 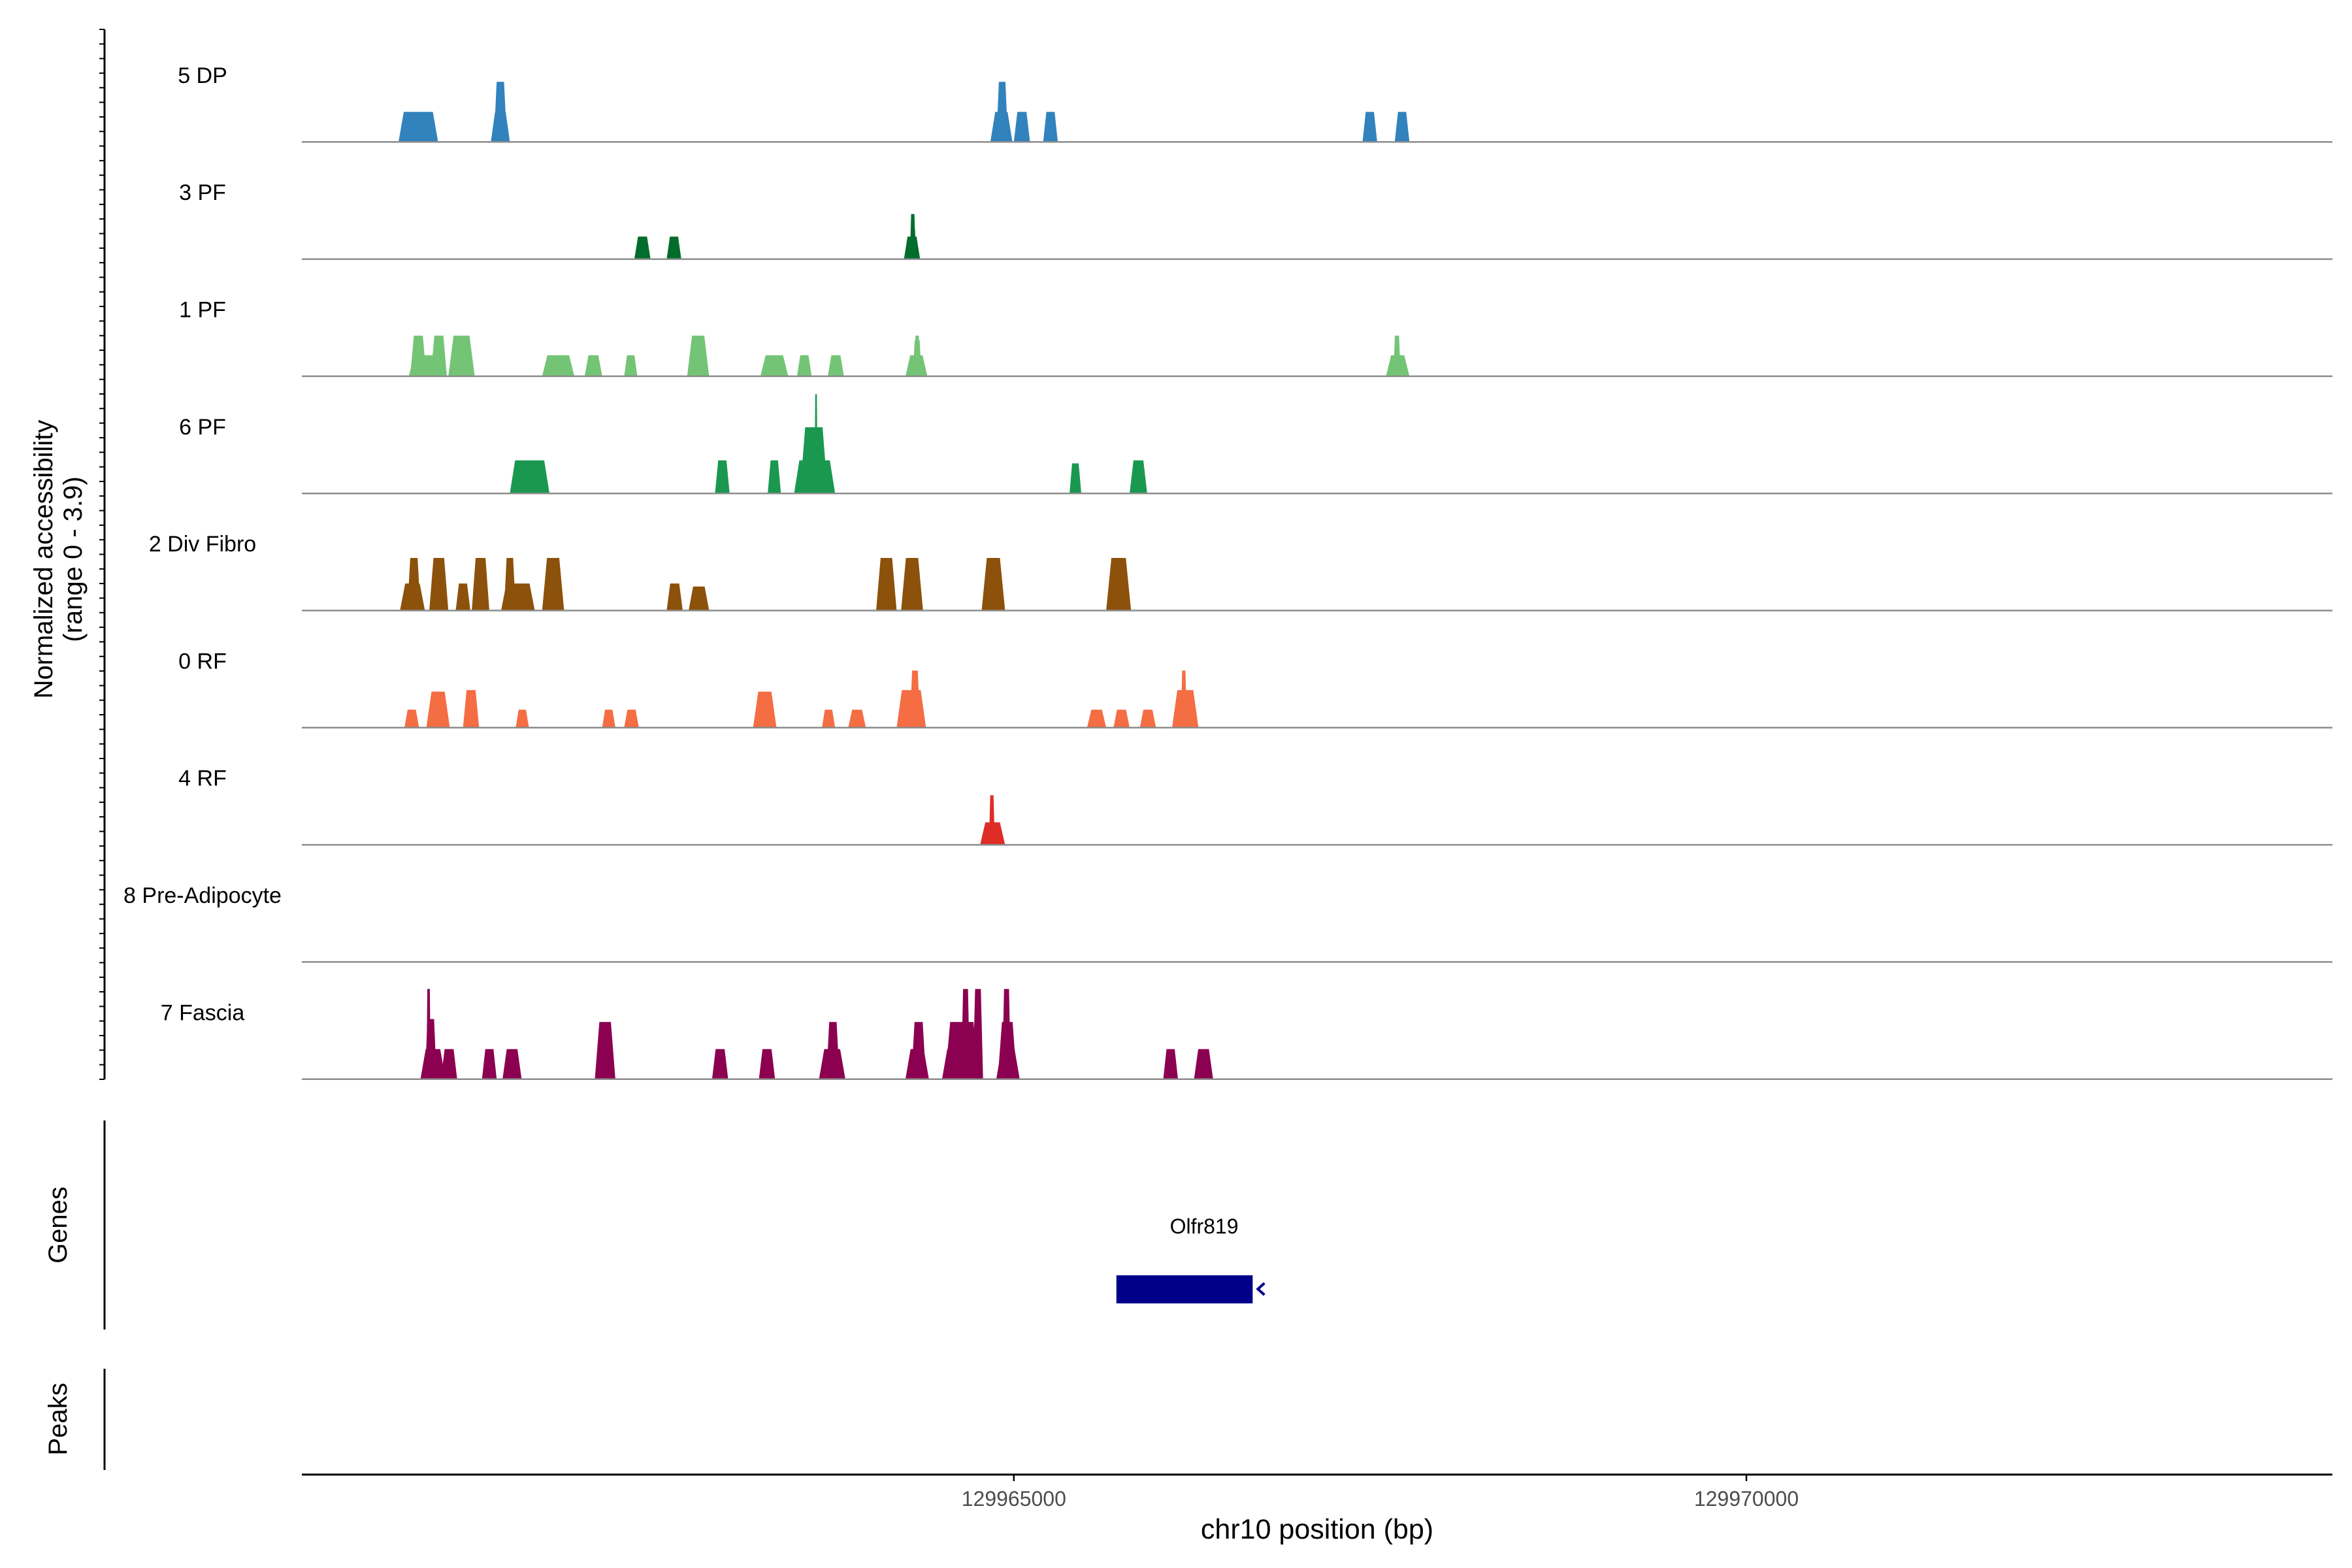 I want to click on track-label: 5 DP, so click(x=202, y=75).